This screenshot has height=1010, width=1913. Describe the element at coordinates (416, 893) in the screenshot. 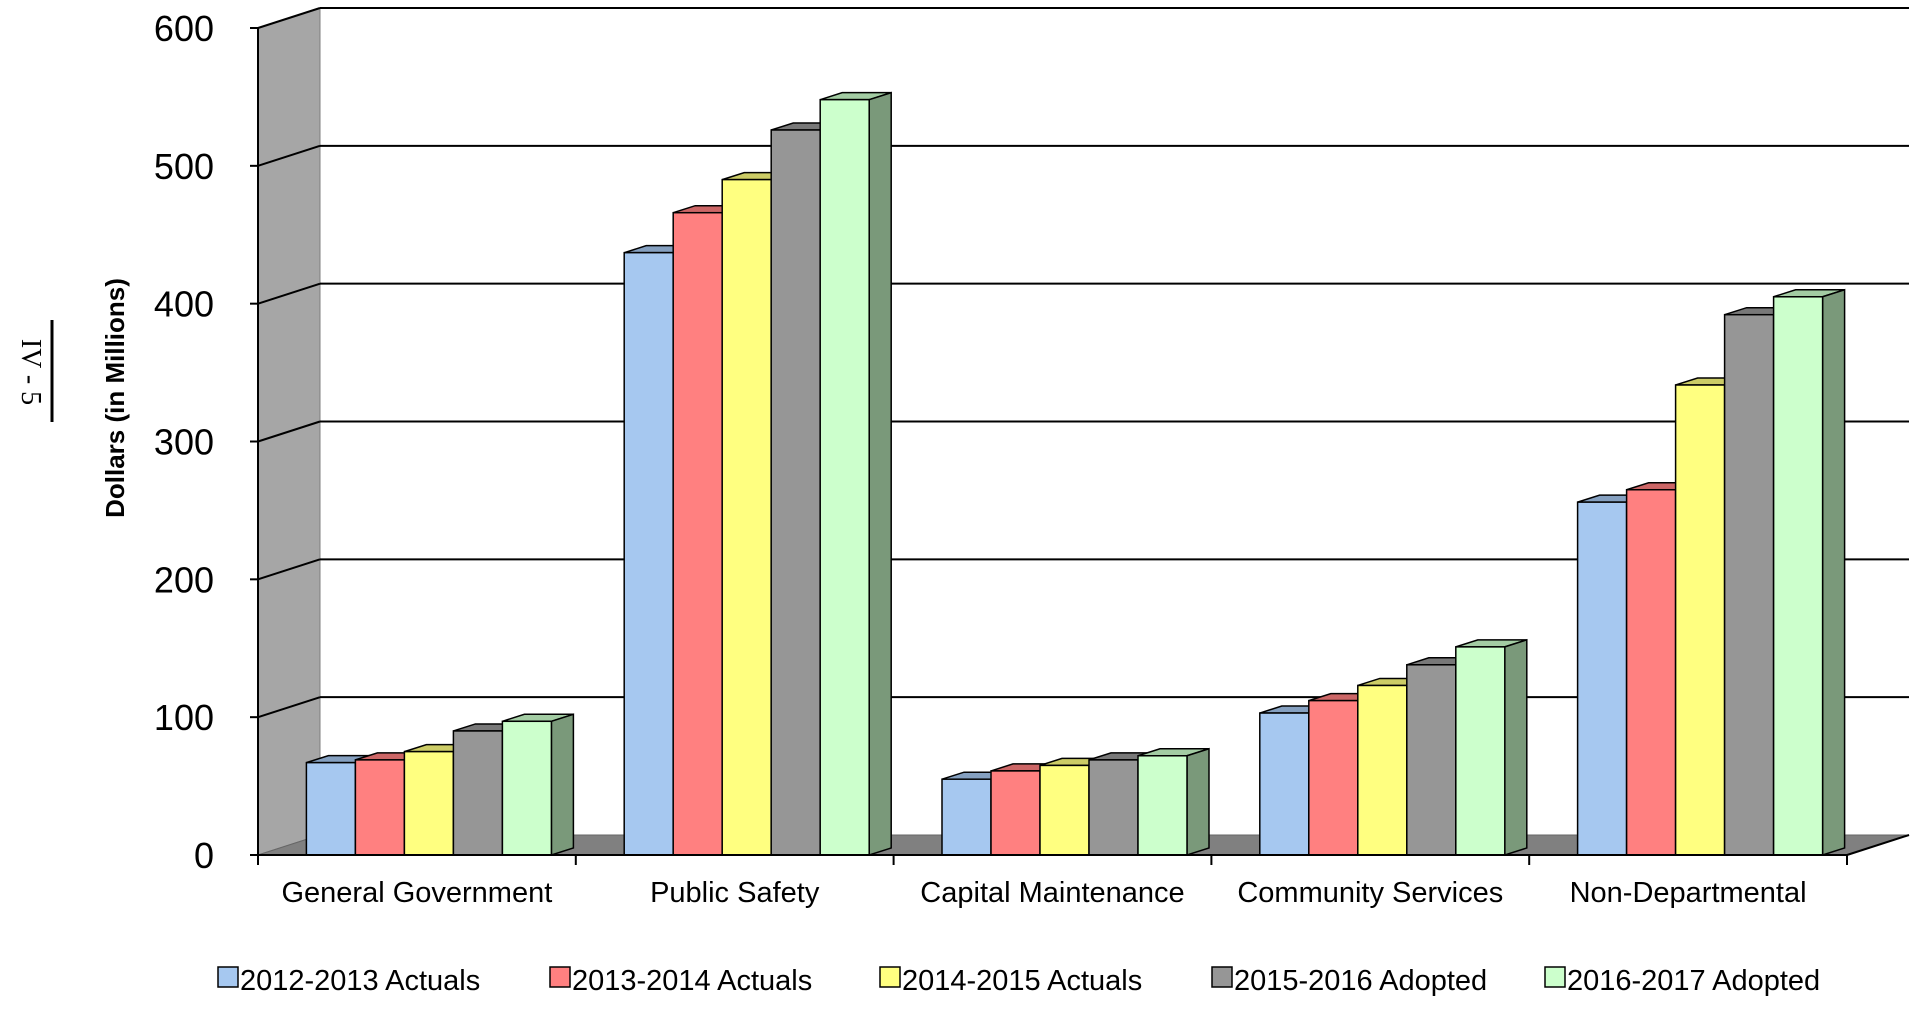

I see `x-category-label: General Government` at that location.